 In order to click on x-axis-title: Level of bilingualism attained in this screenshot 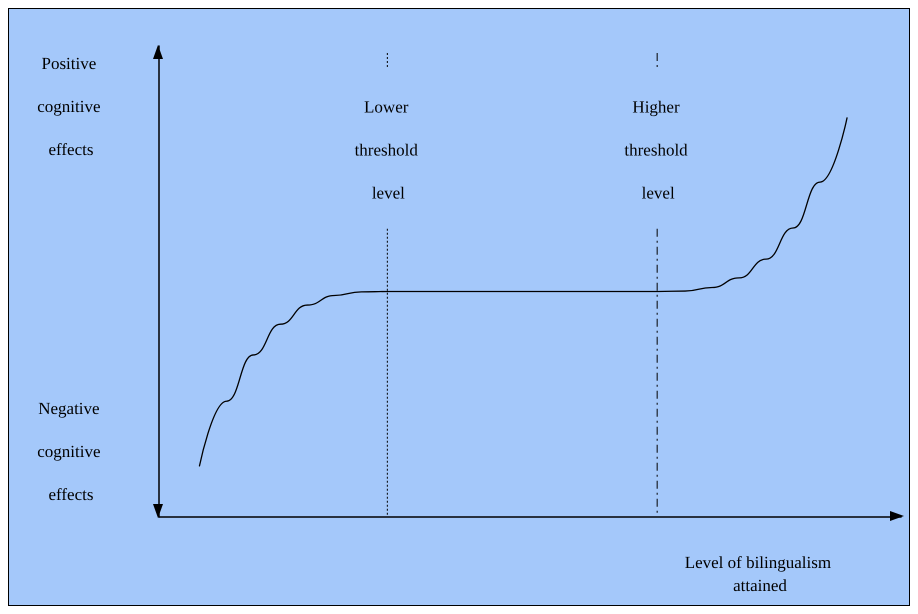, I will do `click(760, 574)`.